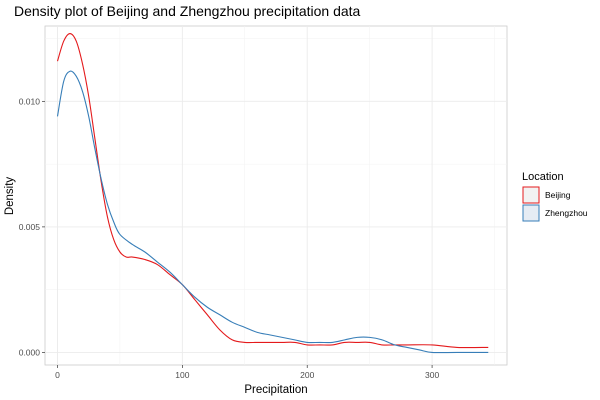  I want to click on legend-label-zhengzhou: Zhengzhou, so click(566, 213).